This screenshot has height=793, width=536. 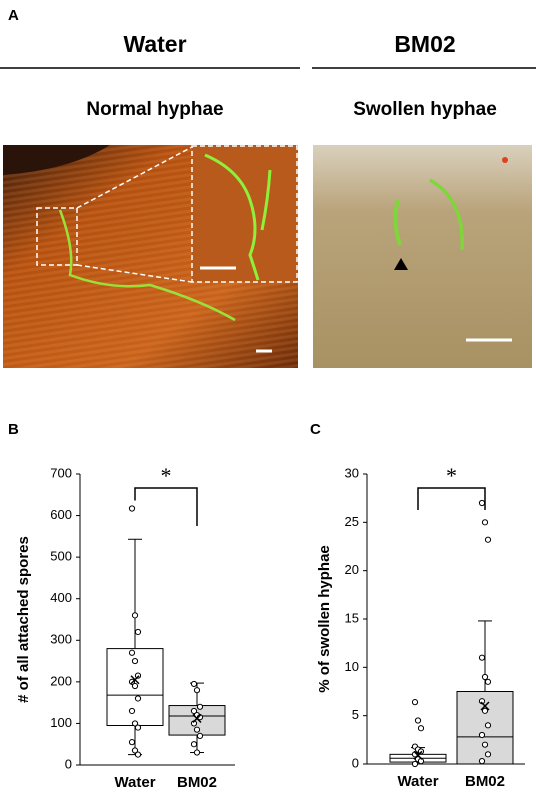 What do you see at coordinates (61, 722) in the screenshot?
I see `y-tick-label: 100` at bounding box center [61, 722].